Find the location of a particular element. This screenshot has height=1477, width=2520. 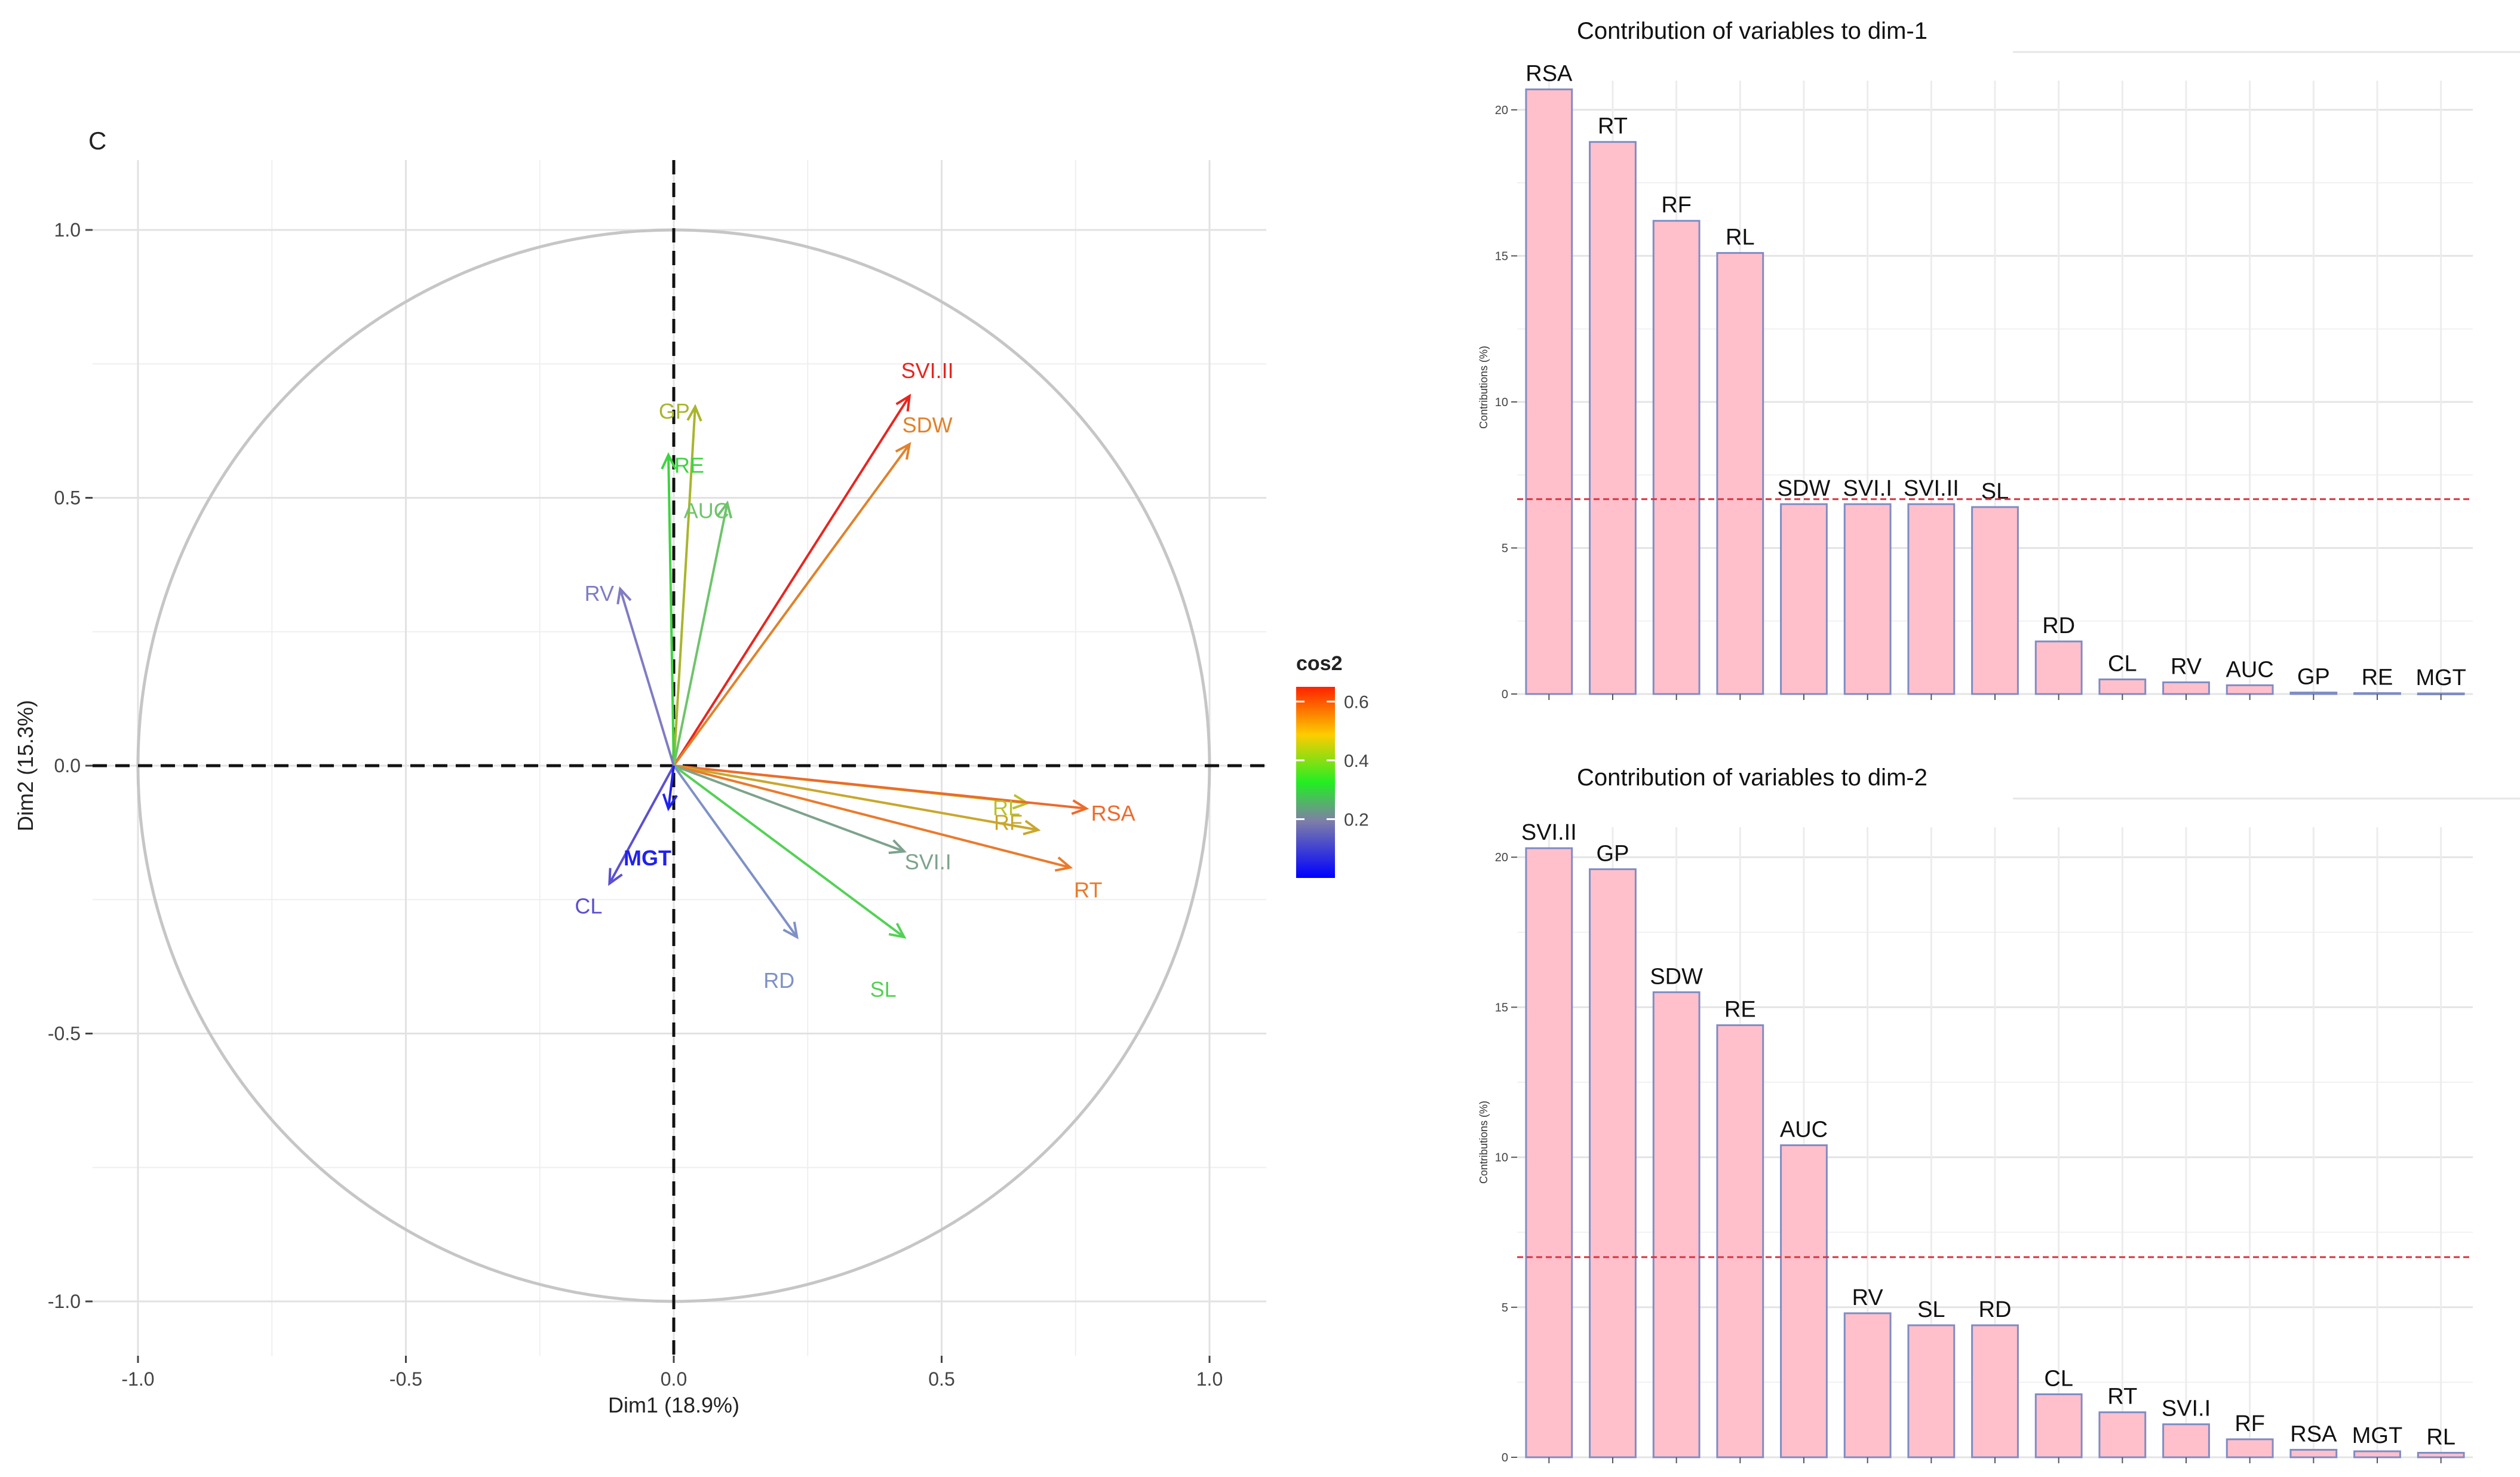

bar-label: SVI.II is located at coordinates (1932, 489).